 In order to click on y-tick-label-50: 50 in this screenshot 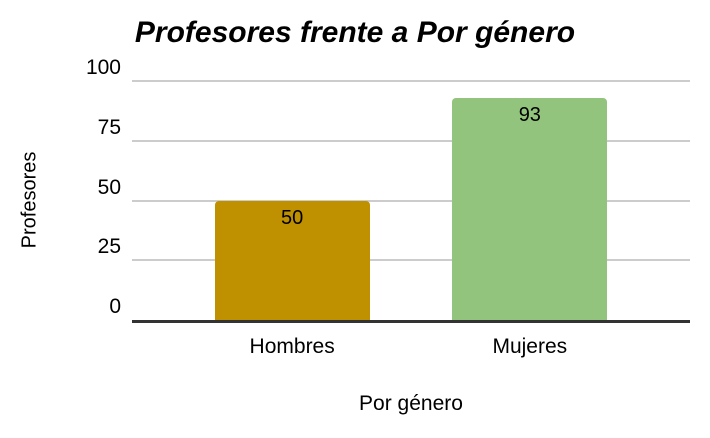, I will do `click(109, 187)`.